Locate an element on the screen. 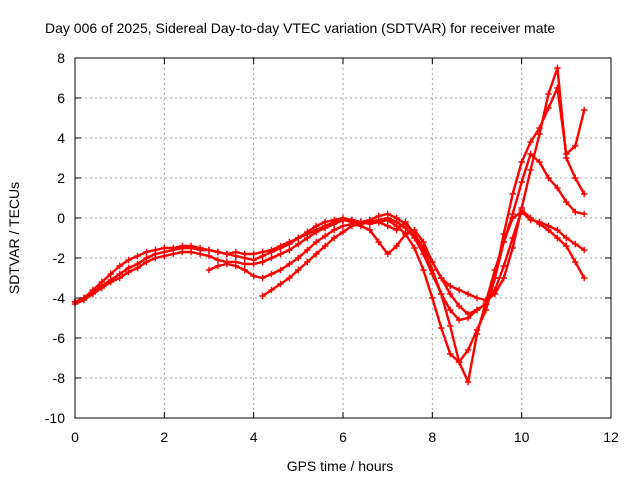 This screenshot has width=640, height=480. y-tick-label: -10 is located at coordinates (55, 418).